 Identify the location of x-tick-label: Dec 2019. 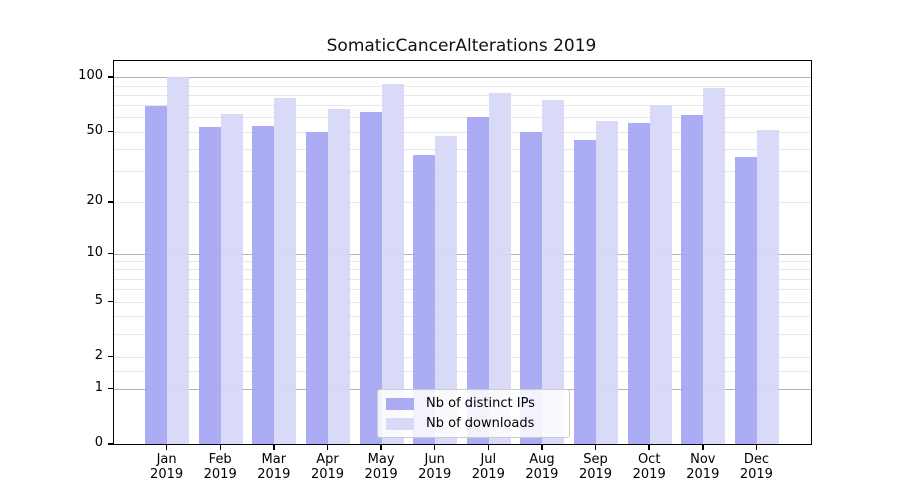
(756, 467).